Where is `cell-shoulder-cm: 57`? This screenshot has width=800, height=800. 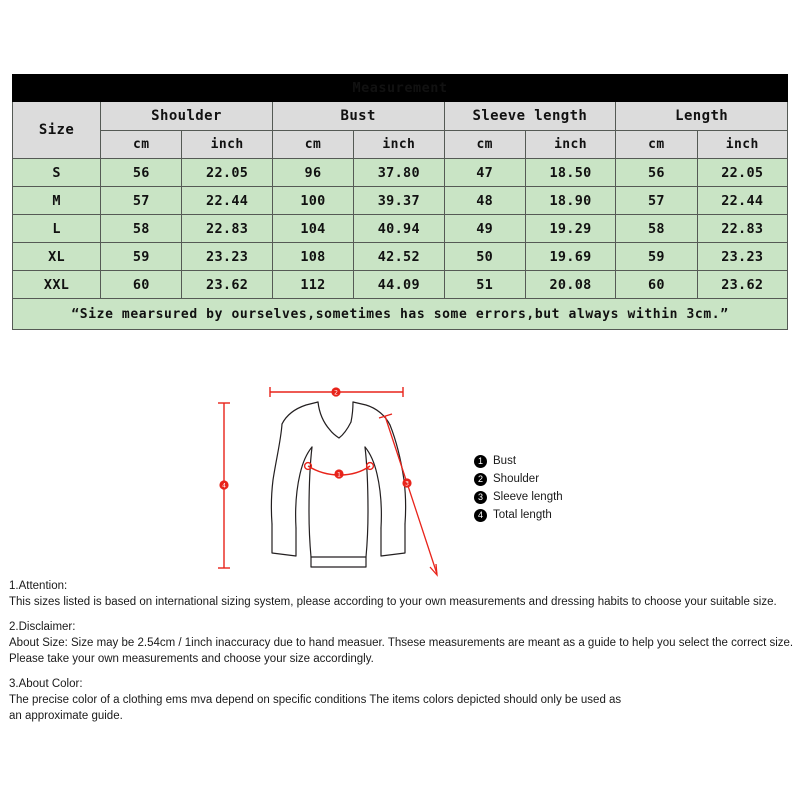 cell-shoulder-cm: 57 is located at coordinates (141, 200).